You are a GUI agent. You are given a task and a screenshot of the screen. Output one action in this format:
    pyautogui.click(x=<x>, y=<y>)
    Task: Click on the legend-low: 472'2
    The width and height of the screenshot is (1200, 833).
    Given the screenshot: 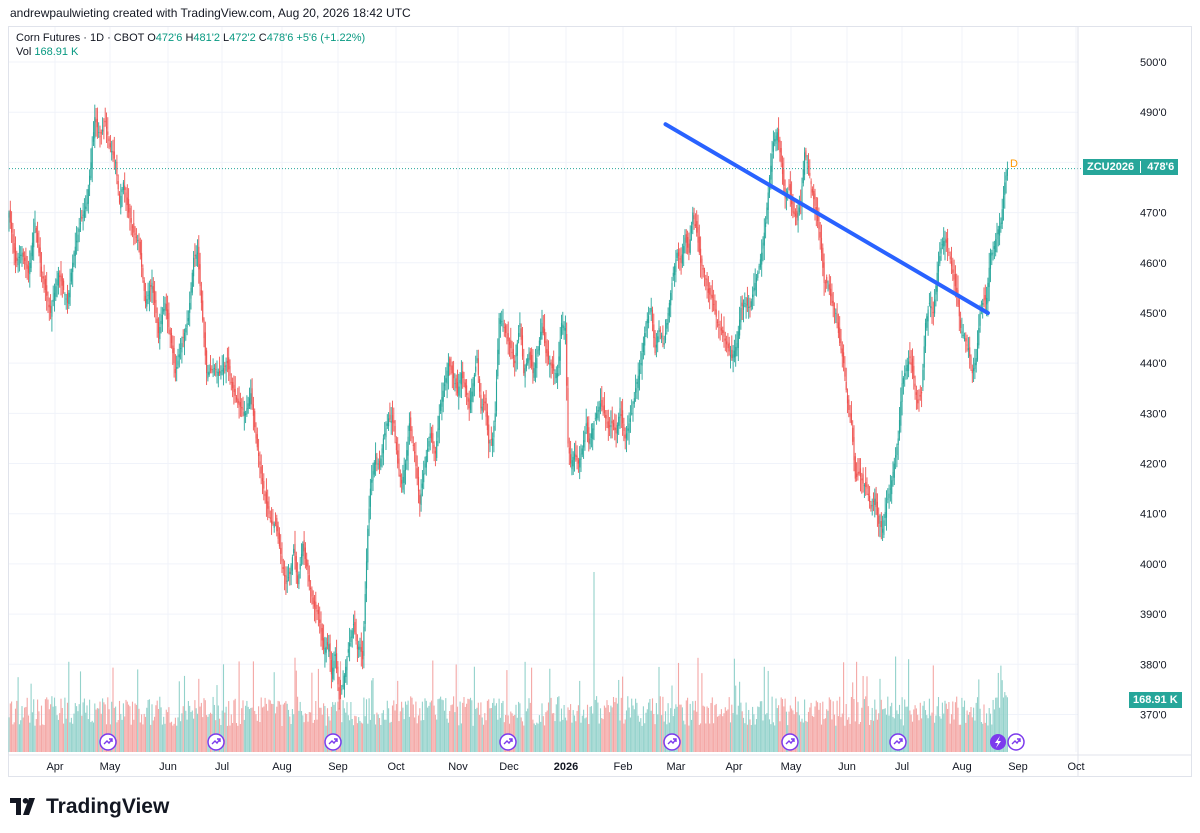 What is the action you would take?
    pyautogui.click(x=242, y=38)
    